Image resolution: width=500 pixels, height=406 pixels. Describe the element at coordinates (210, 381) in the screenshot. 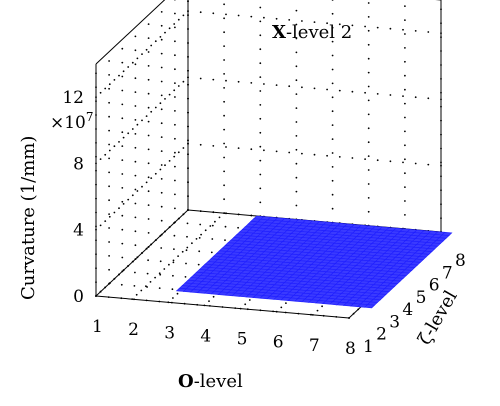

I see `x-axis-label: O-level` at that location.